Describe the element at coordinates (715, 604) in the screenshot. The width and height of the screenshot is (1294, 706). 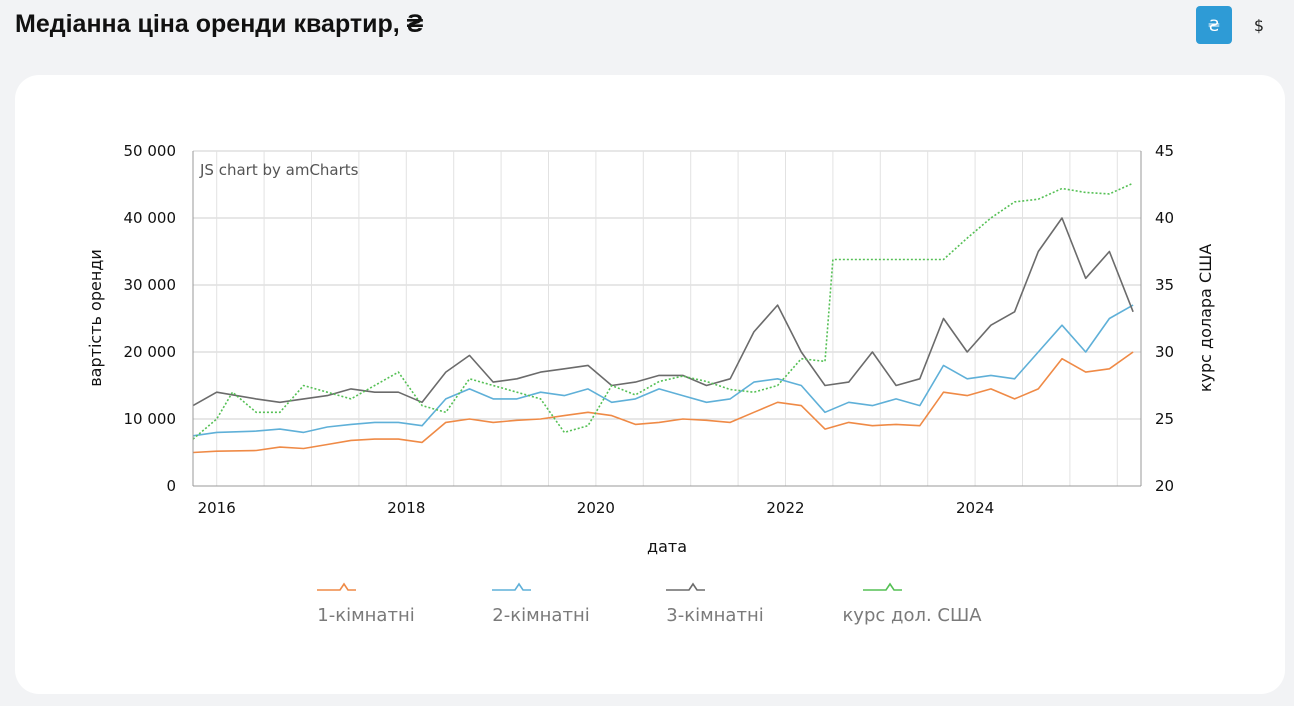
I see `legend-item: 3-кімнатні` at that location.